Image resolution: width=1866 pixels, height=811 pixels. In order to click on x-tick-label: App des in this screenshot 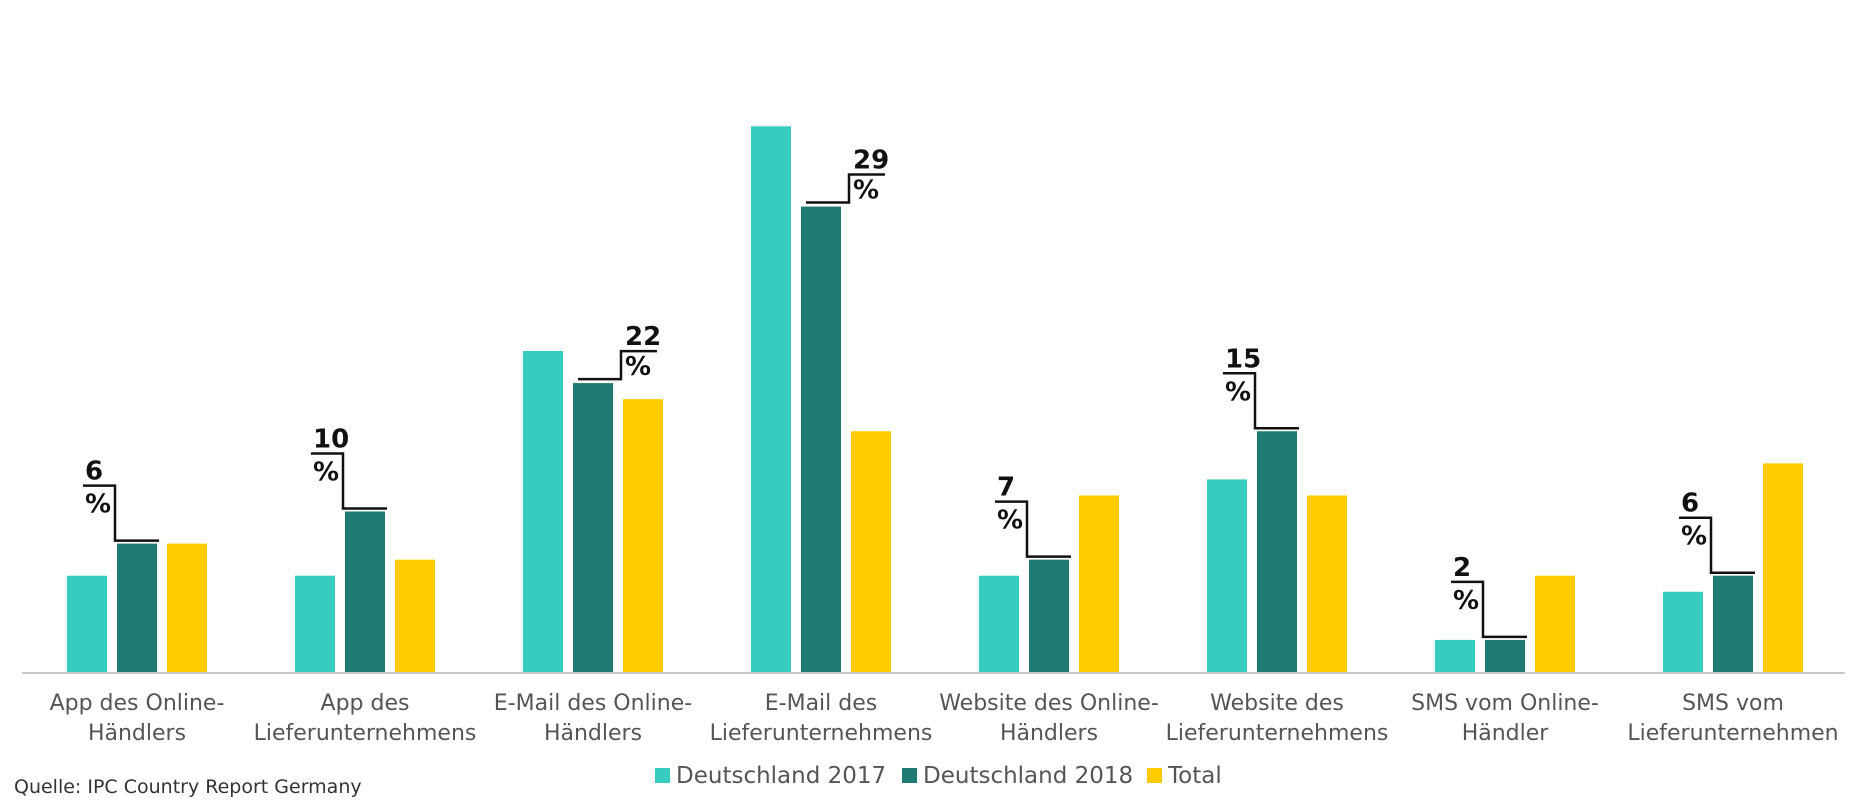, I will do `click(365, 703)`.